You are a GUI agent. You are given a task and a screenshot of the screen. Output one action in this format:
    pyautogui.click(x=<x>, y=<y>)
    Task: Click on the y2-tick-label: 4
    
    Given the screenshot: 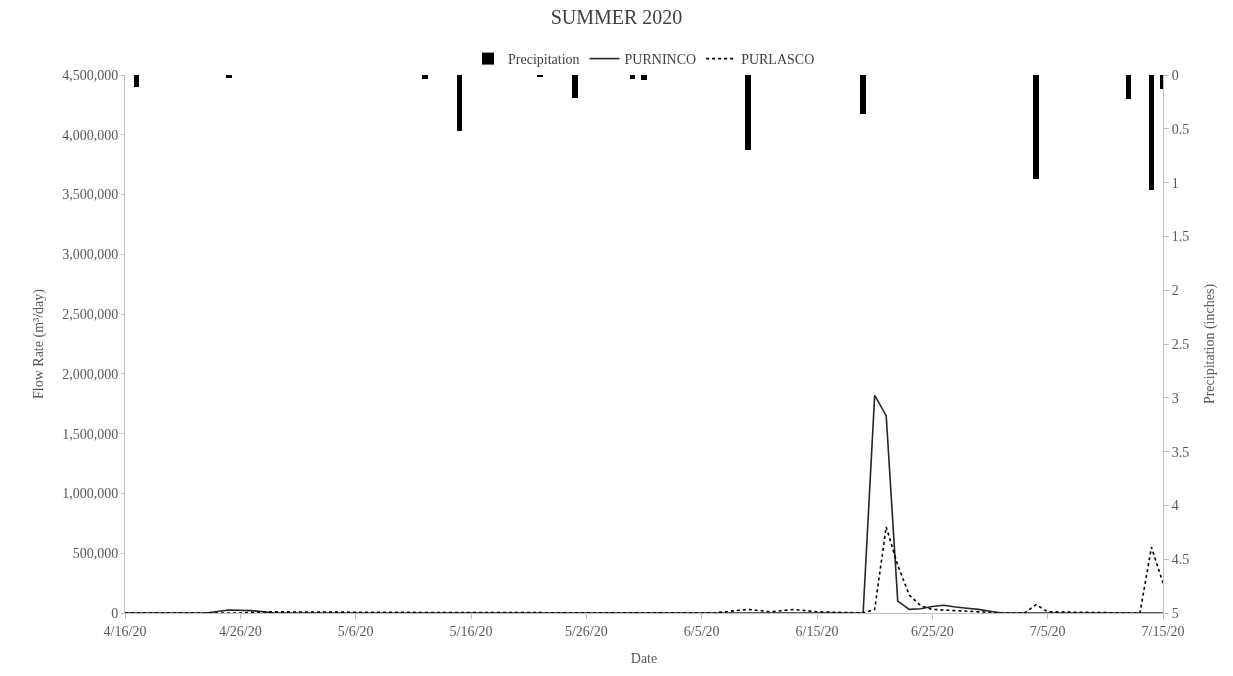 What is the action you would take?
    pyautogui.click(x=1175, y=506)
    